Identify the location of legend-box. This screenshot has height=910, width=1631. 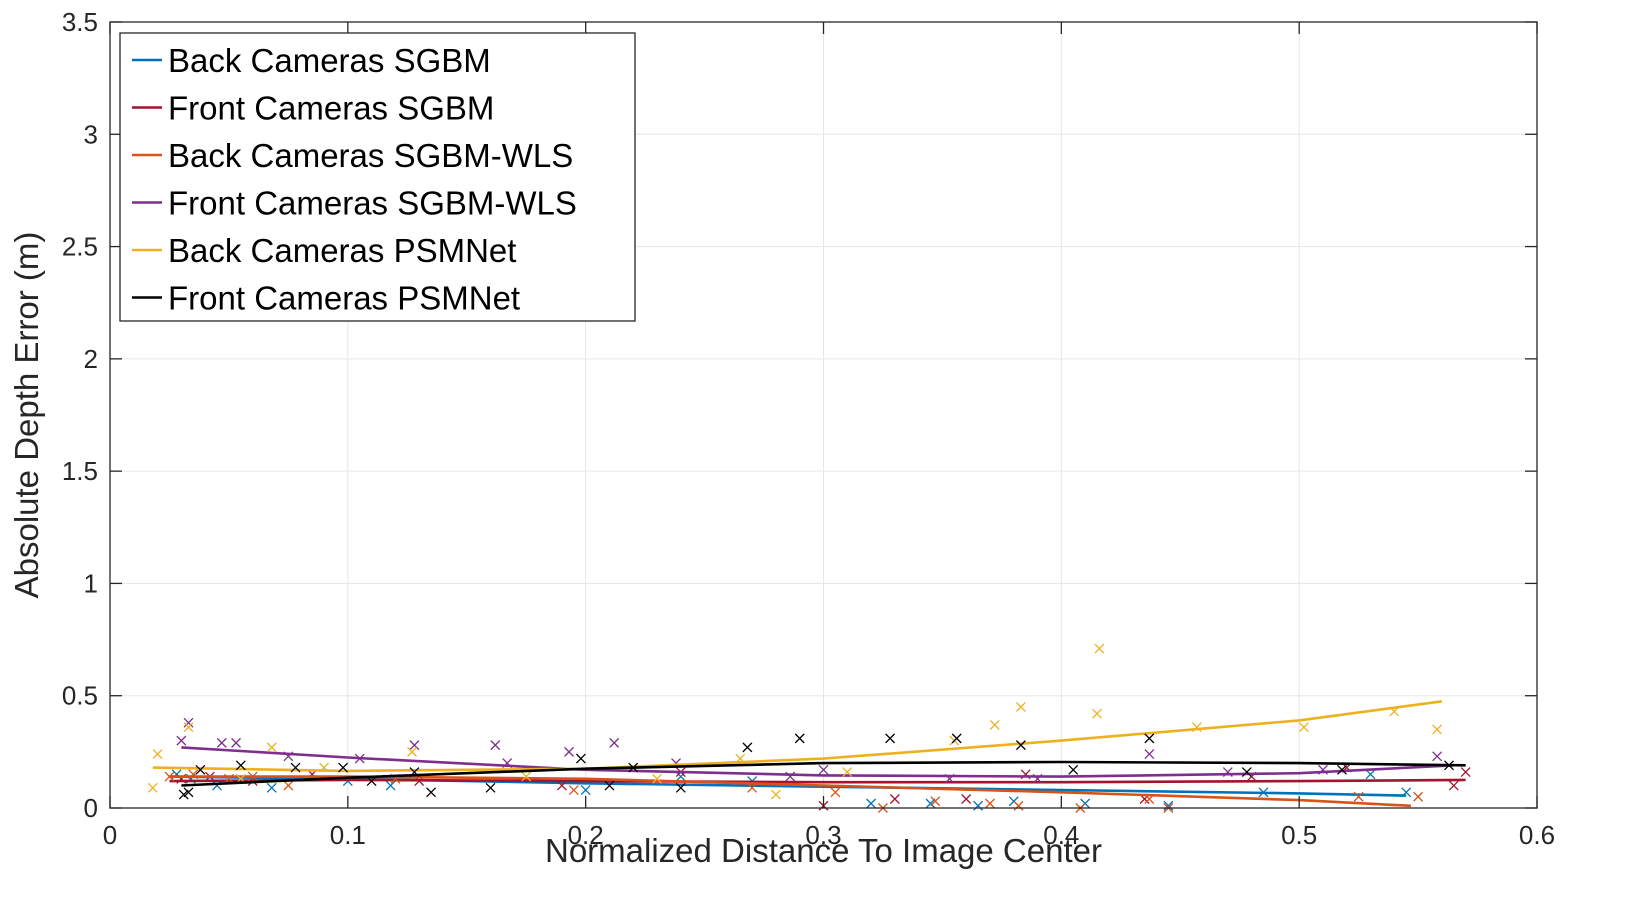
(377, 177).